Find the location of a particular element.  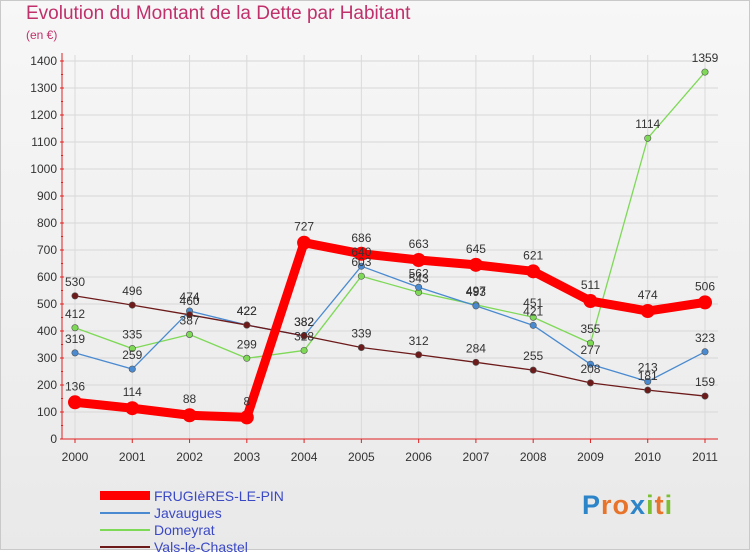

y-tick-label: 1100 is located at coordinates (44, 142).